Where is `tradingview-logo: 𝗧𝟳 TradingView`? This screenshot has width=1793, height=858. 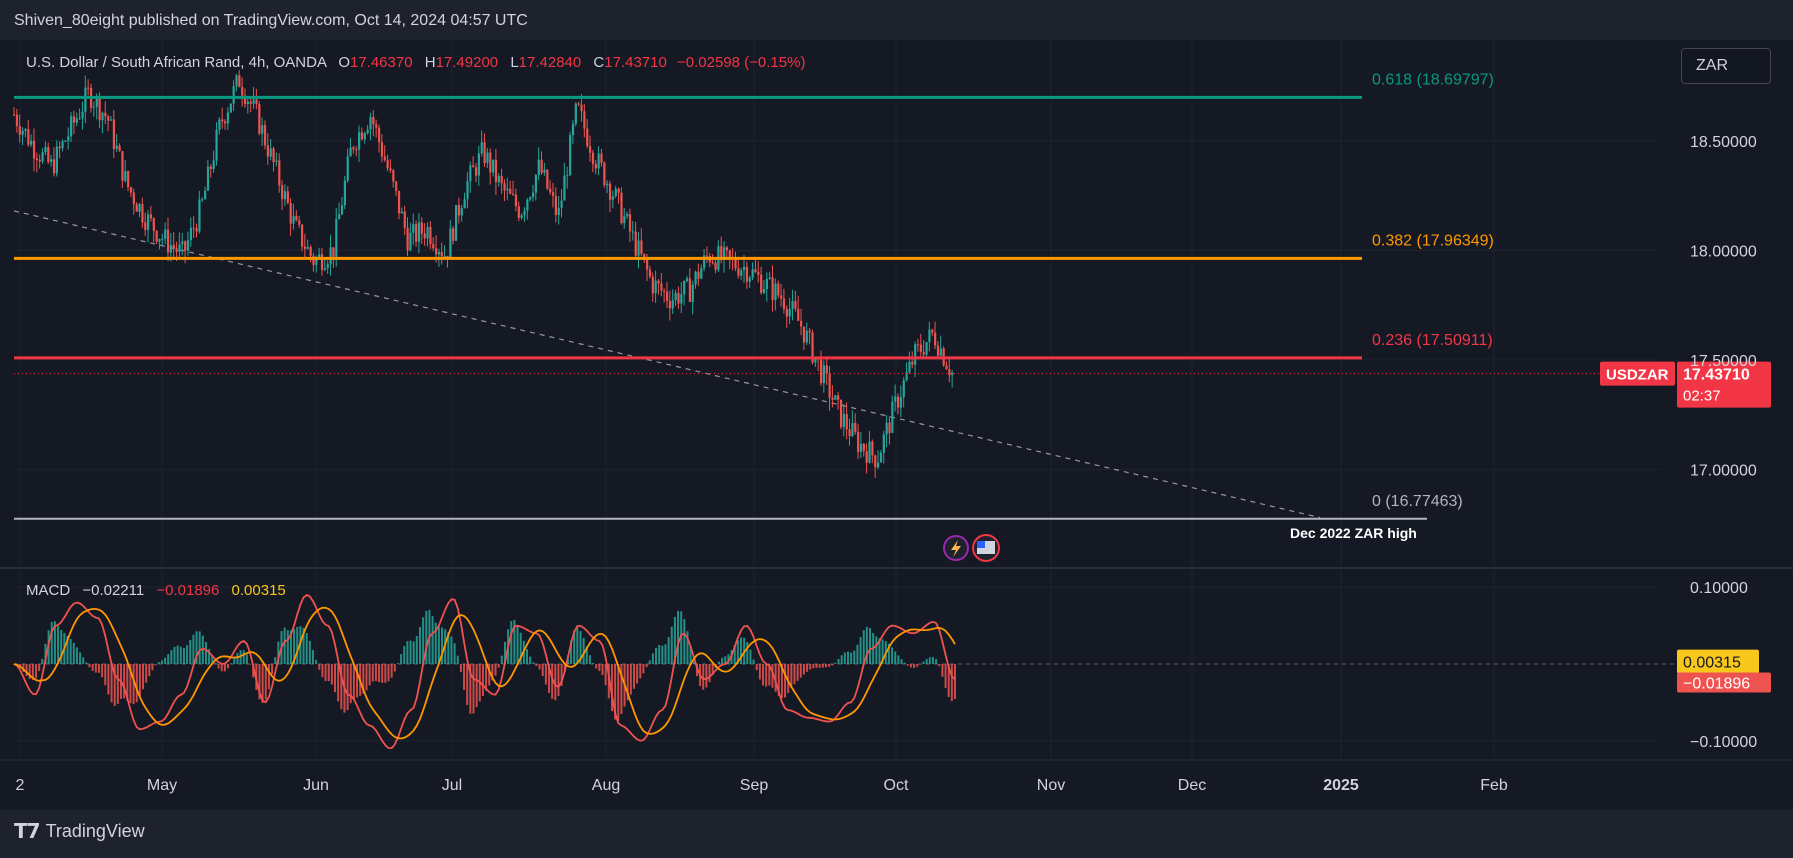
tradingview-logo: 𝗧𝟳 TradingView is located at coordinates (79, 831).